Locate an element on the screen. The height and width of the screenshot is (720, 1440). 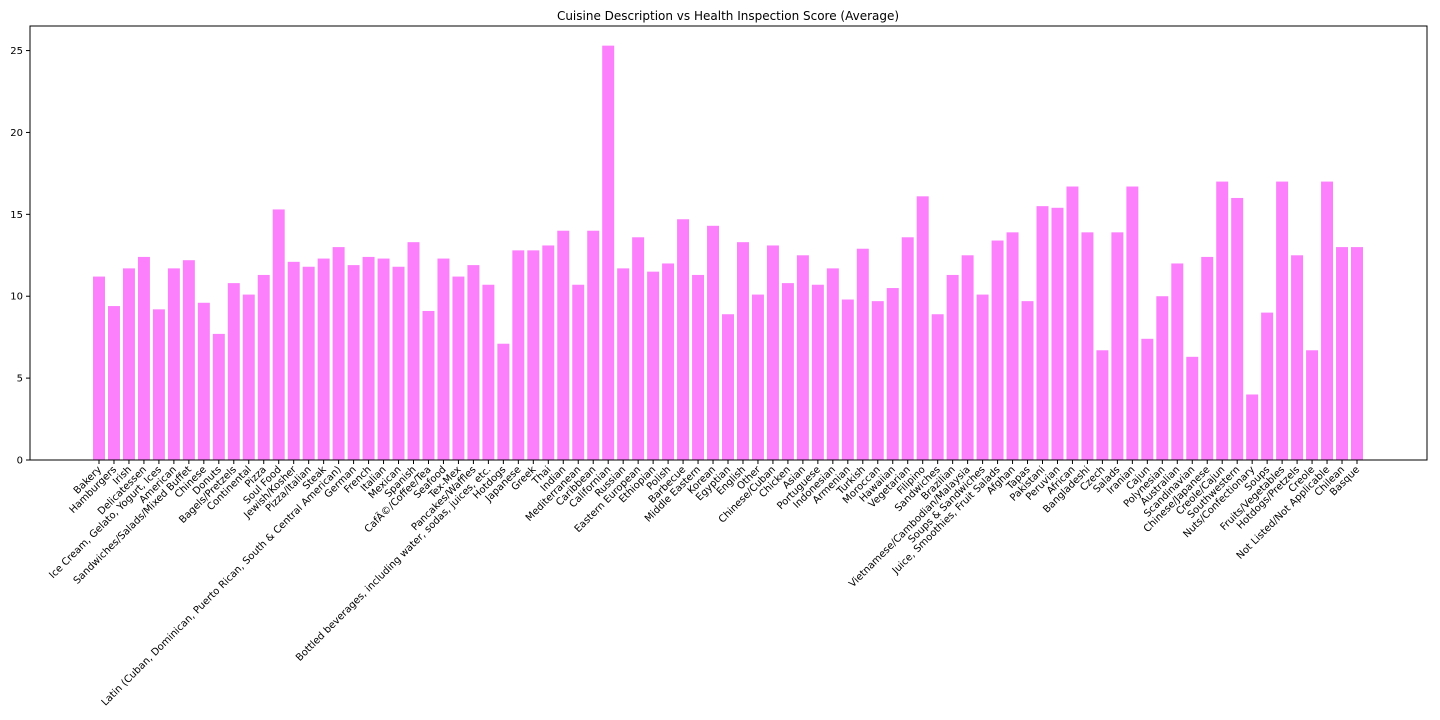
y-tick-label: 10 is located at coordinates (16, 297).